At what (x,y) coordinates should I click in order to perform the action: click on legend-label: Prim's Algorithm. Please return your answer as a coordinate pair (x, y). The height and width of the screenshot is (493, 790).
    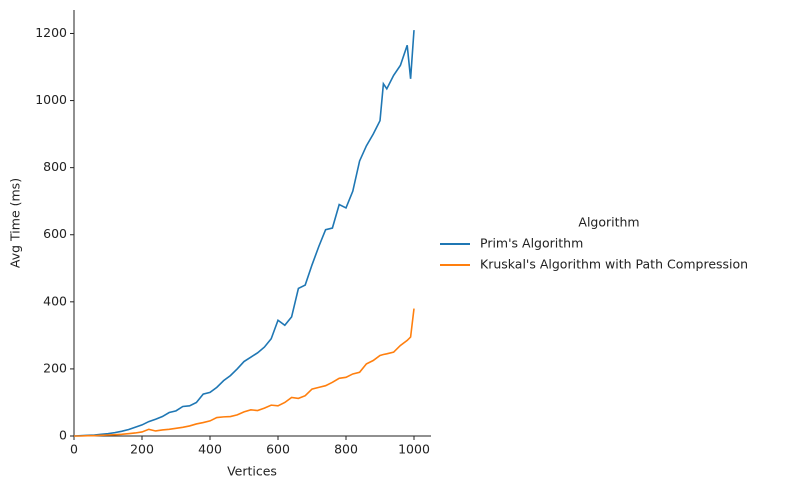
    Looking at the image, I should click on (531, 243).